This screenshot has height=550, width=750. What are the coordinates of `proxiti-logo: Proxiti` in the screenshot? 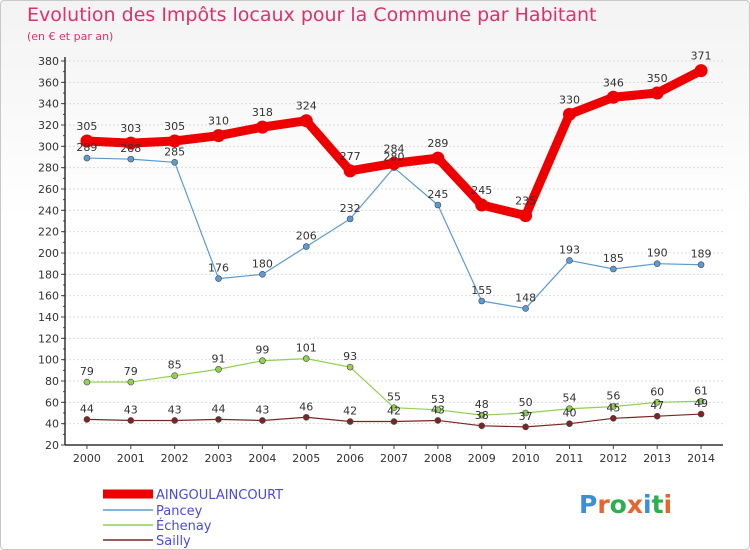 It's located at (625, 504).